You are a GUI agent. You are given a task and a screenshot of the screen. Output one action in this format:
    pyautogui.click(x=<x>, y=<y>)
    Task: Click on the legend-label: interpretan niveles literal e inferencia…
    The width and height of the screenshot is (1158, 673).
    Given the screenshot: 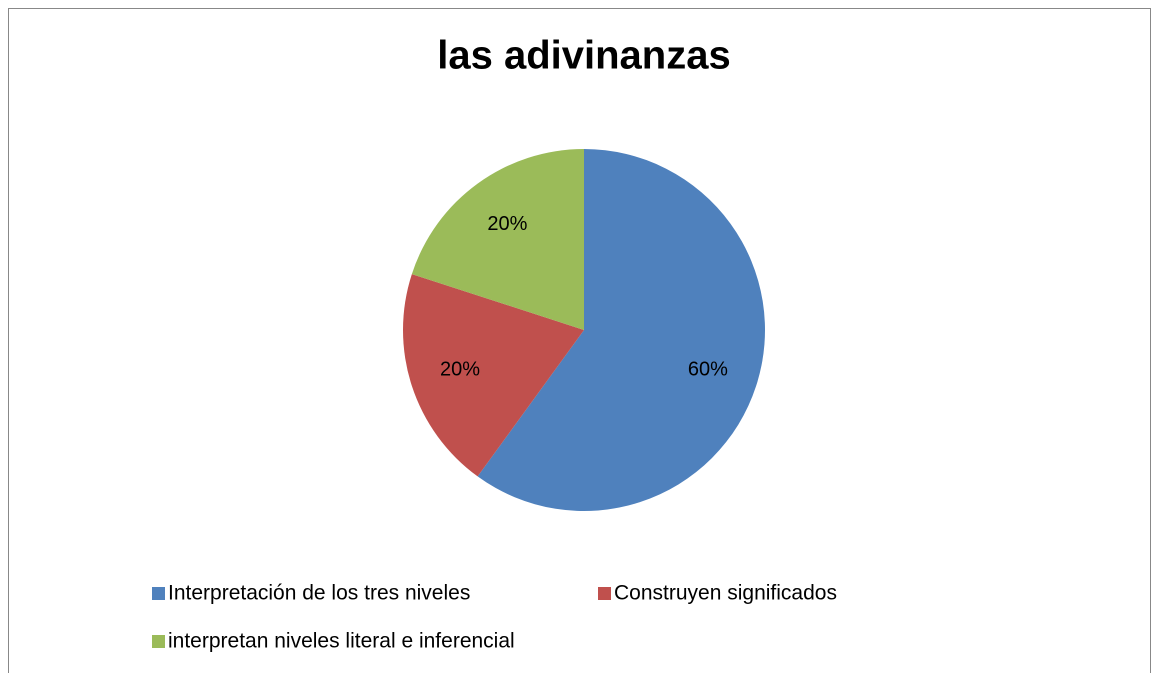 What is the action you would take?
    pyautogui.click(x=341, y=641)
    